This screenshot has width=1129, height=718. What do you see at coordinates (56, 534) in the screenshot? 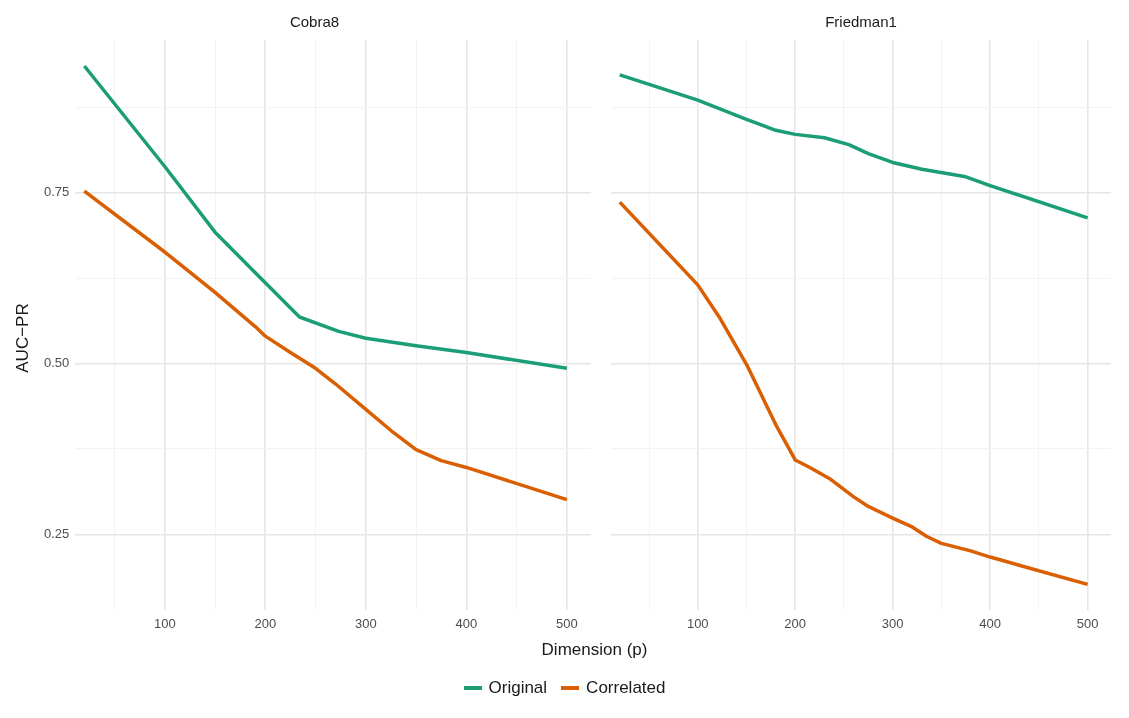
I see `y-tick-label: 0.25` at bounding box center [56, 534].